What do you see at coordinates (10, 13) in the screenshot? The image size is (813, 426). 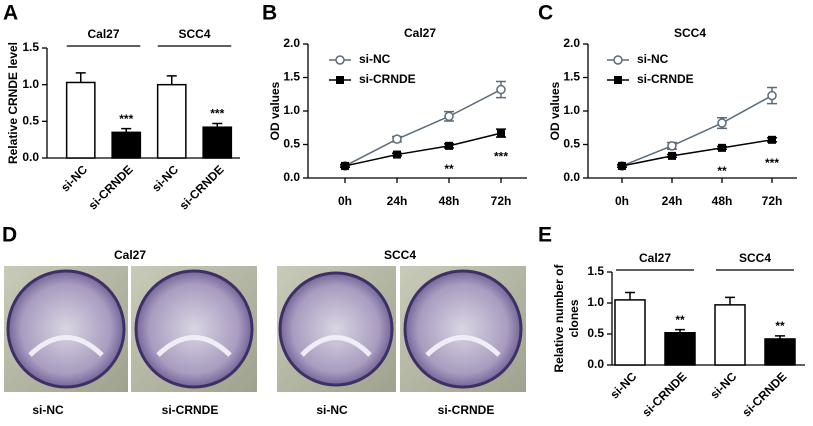 I see `panel-letter: A` at bounding box center [10, 13].